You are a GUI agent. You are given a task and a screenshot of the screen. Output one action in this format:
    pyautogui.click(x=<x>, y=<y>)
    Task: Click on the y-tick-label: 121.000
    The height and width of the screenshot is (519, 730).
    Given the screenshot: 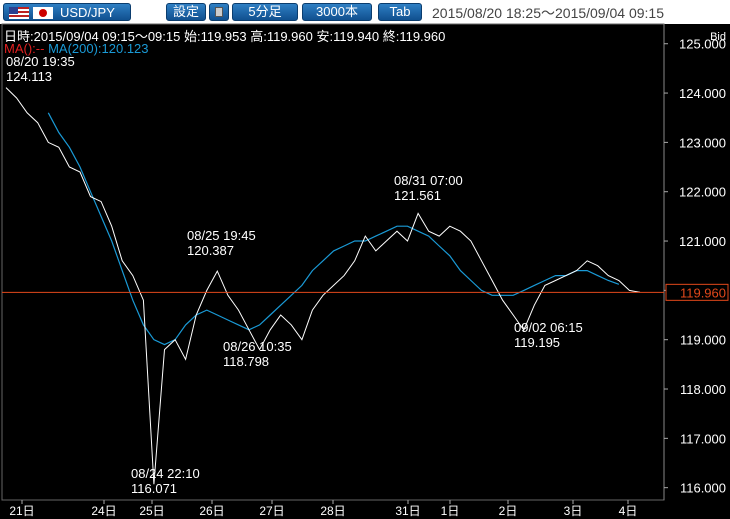 What is the action you would take?
    pyautogui.click(x=702, y=241)
    